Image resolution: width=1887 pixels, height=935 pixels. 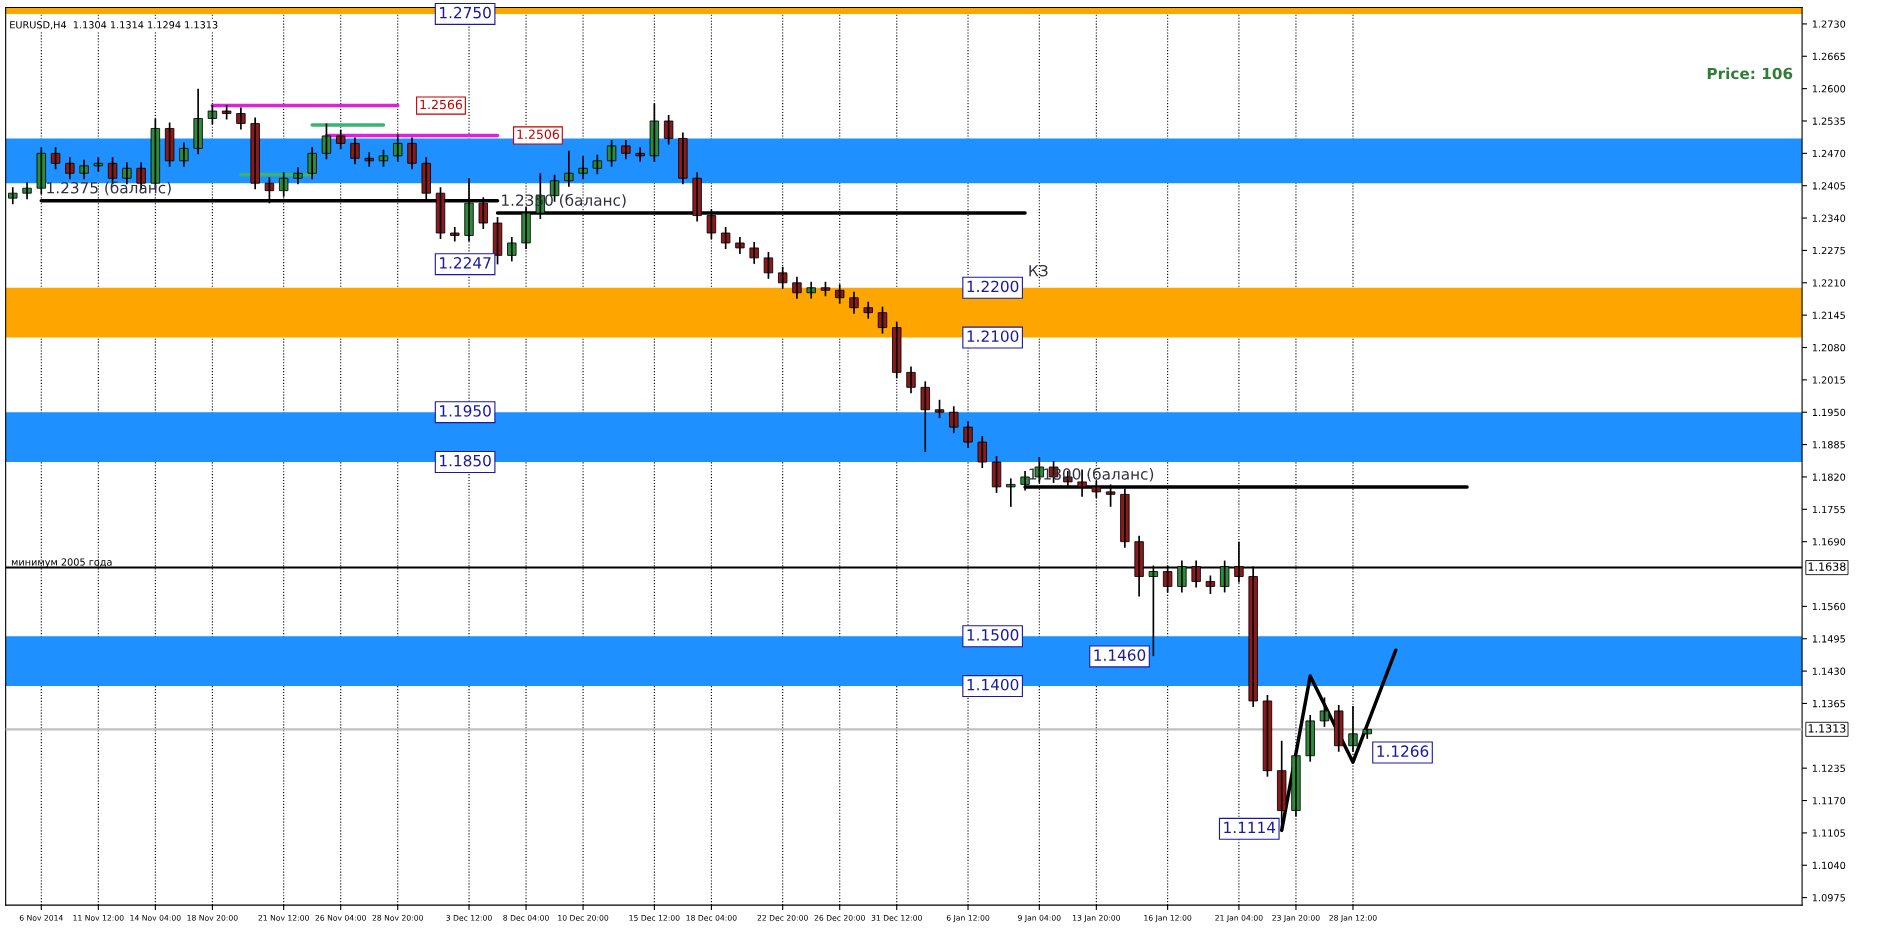 What do you see at coordinates (109, 188) in the screenshot?
I see `annotation: 1.2375 (баланс)` at bounding box center [109, 188].